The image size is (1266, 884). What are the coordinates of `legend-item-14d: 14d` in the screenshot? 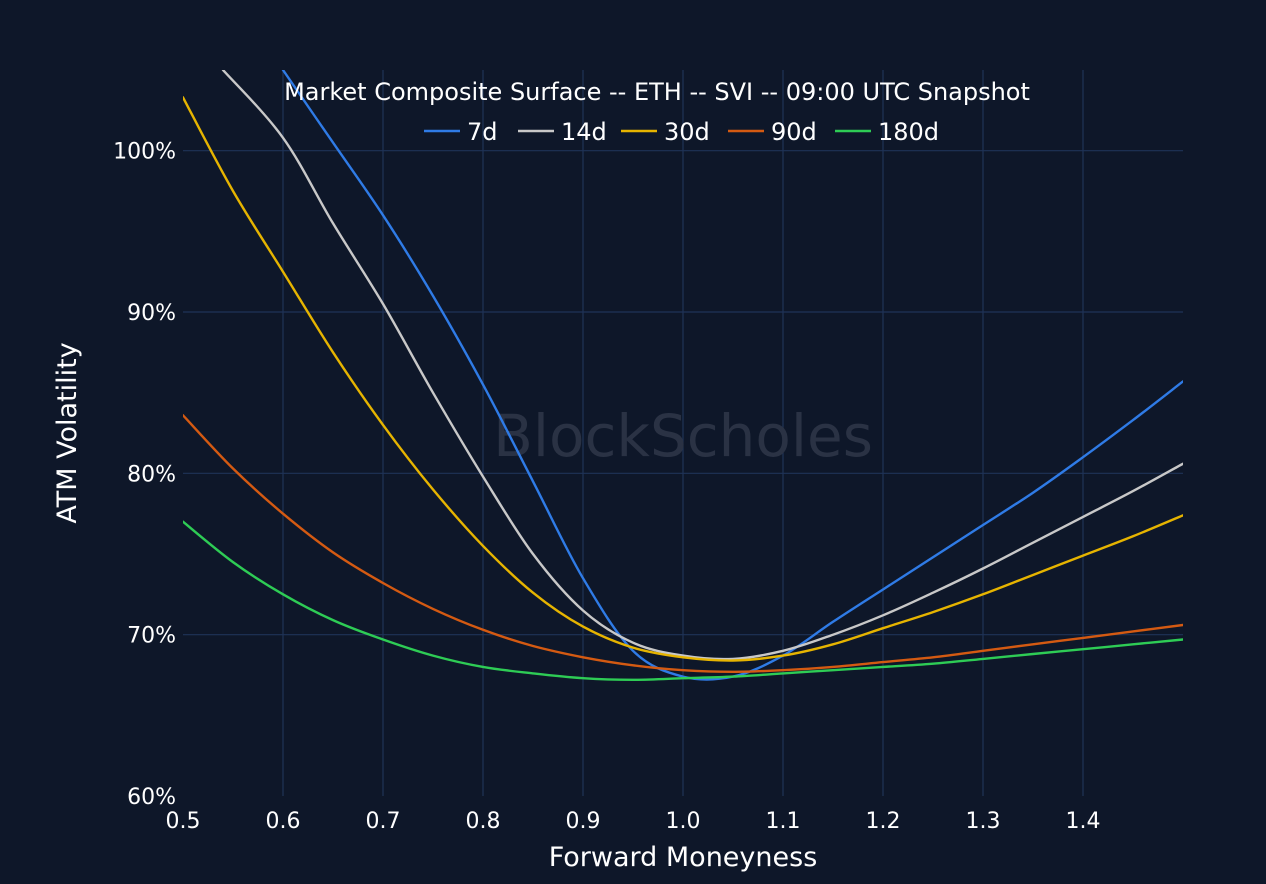 It's located at (562, 132).